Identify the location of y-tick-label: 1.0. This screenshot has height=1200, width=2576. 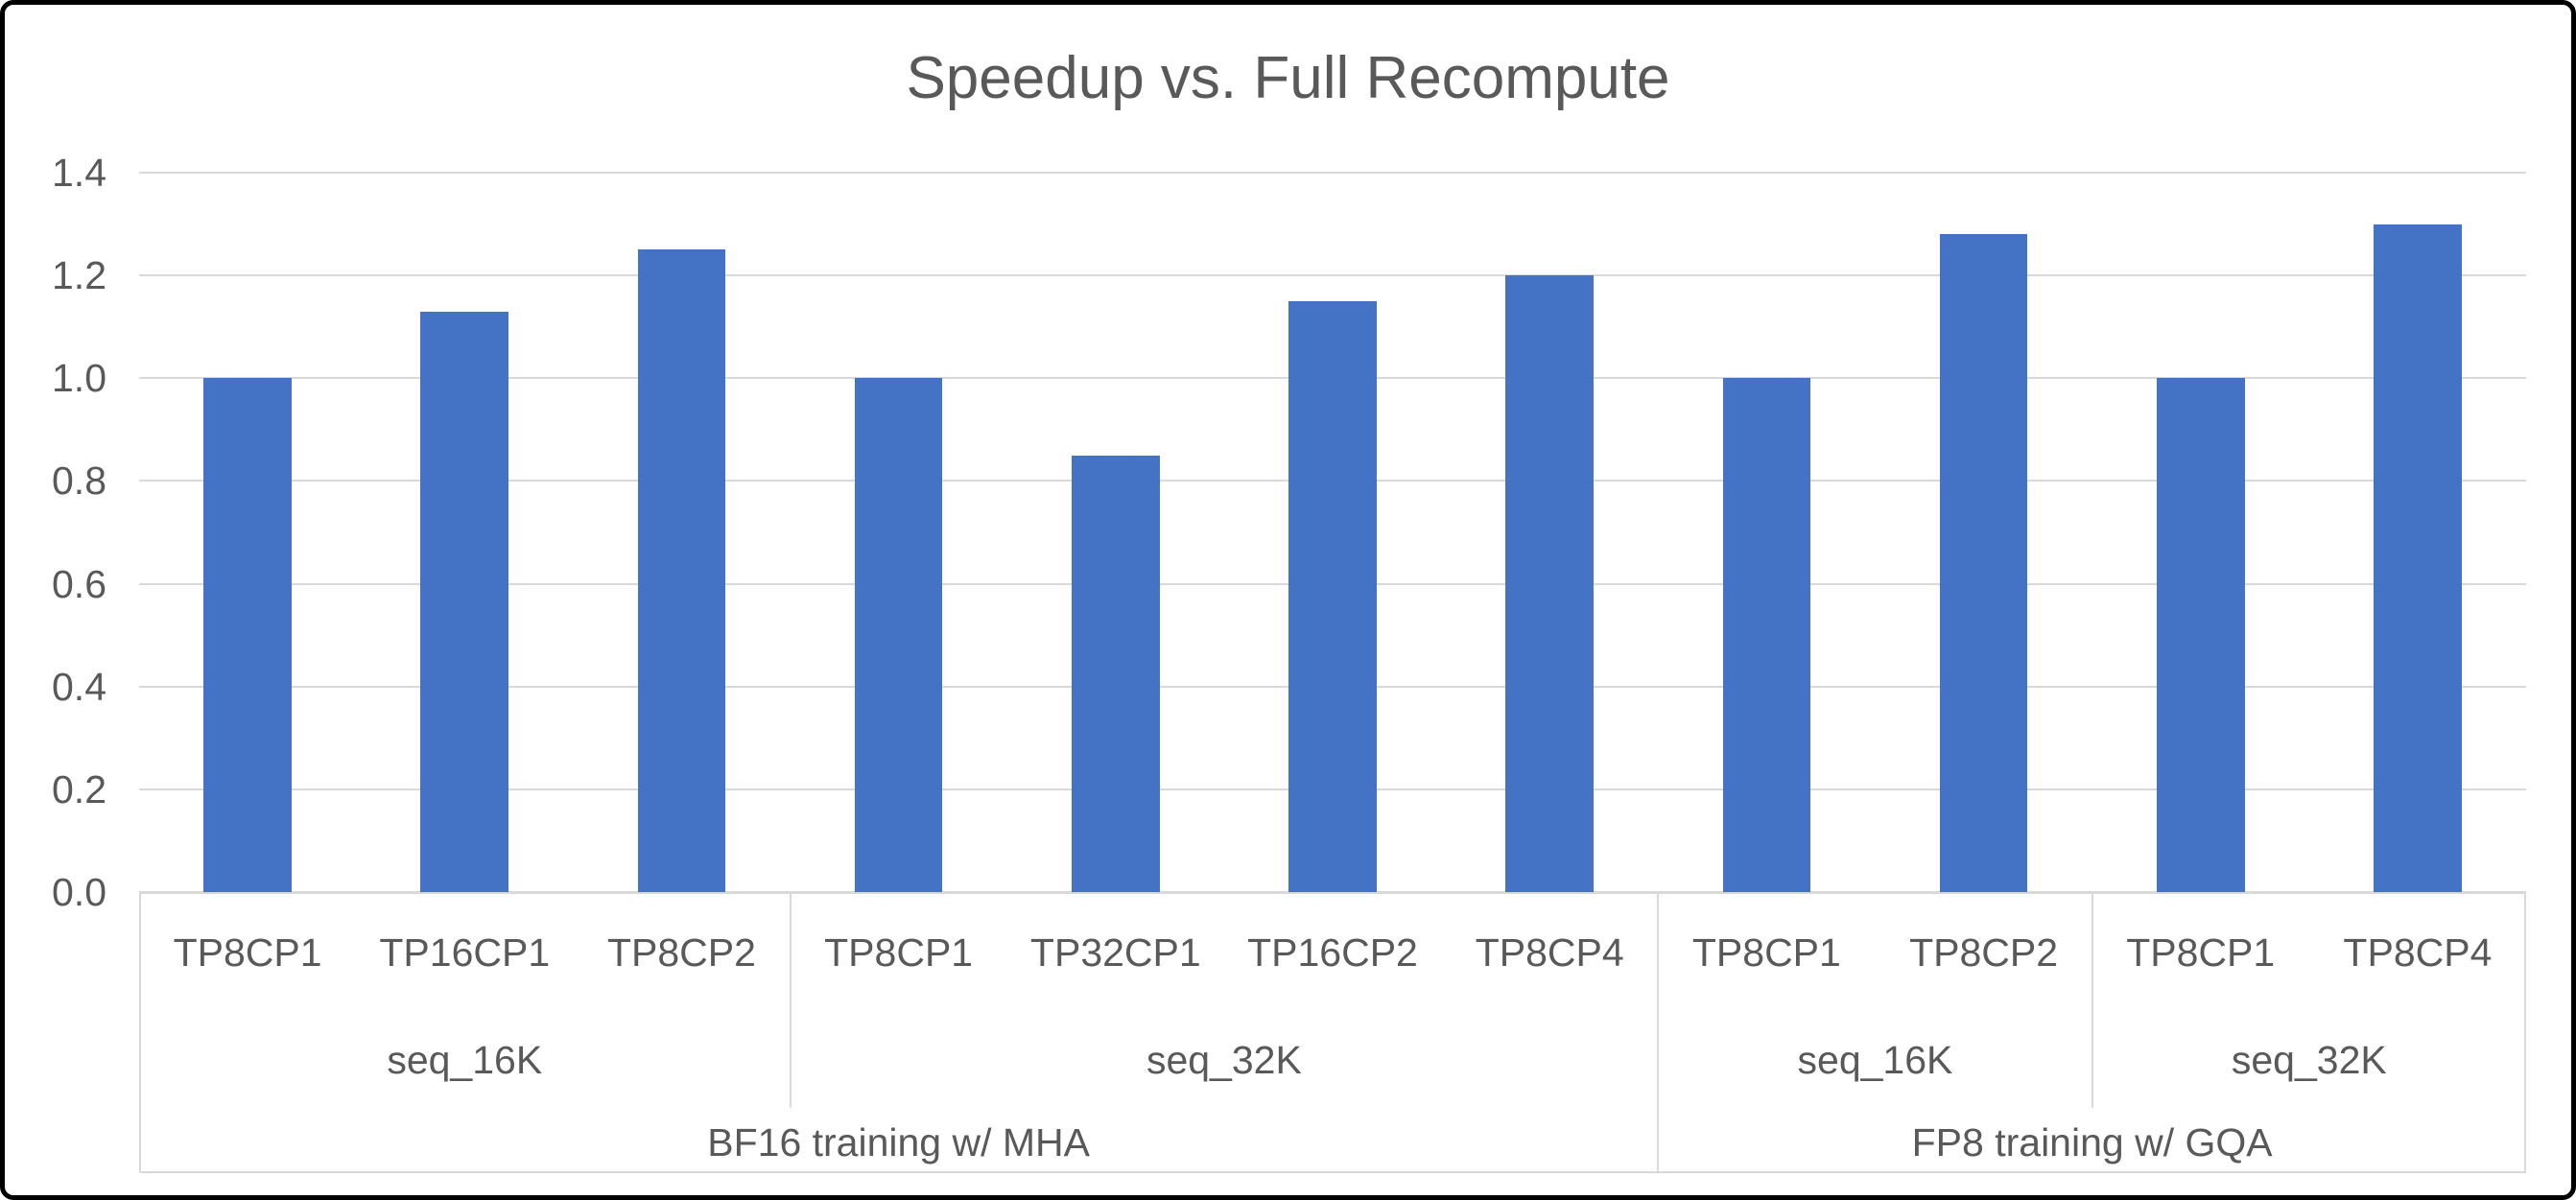
(79, 378).